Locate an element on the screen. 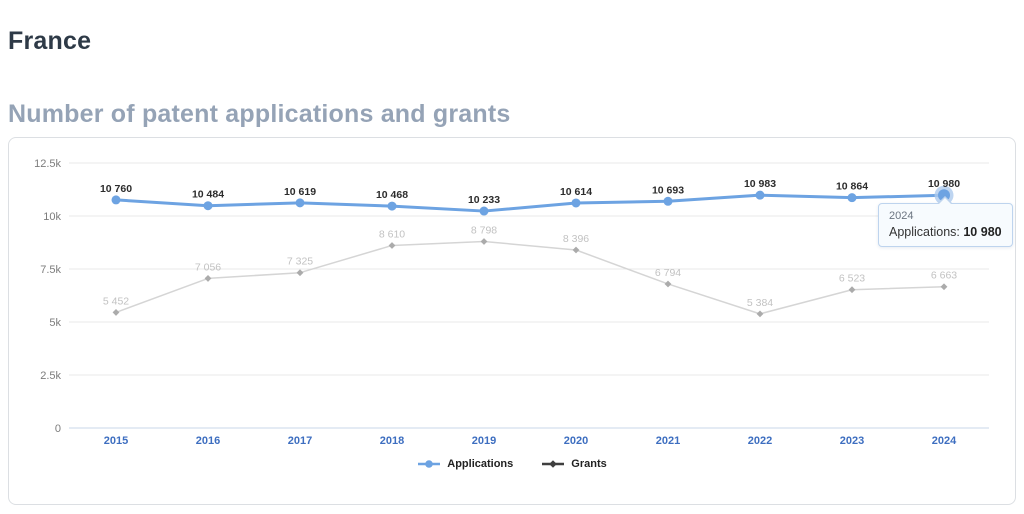 Image resolution: width=1024 pixels, height=514 pixels. applications-value-label: 10 983 is located at coordinates (760, 184).